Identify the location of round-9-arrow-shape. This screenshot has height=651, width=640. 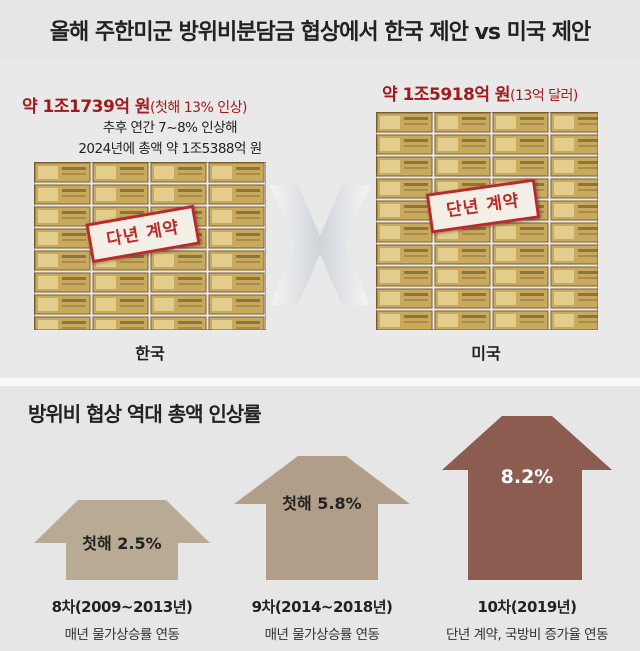
(322, 518).